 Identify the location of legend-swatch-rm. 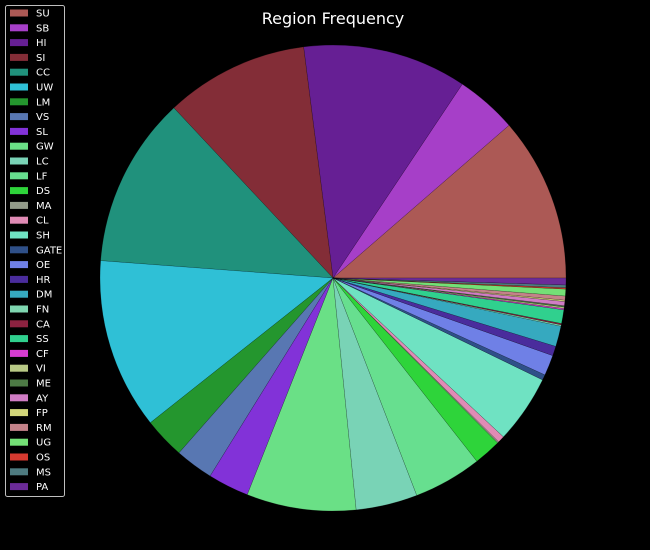
(19, 427).